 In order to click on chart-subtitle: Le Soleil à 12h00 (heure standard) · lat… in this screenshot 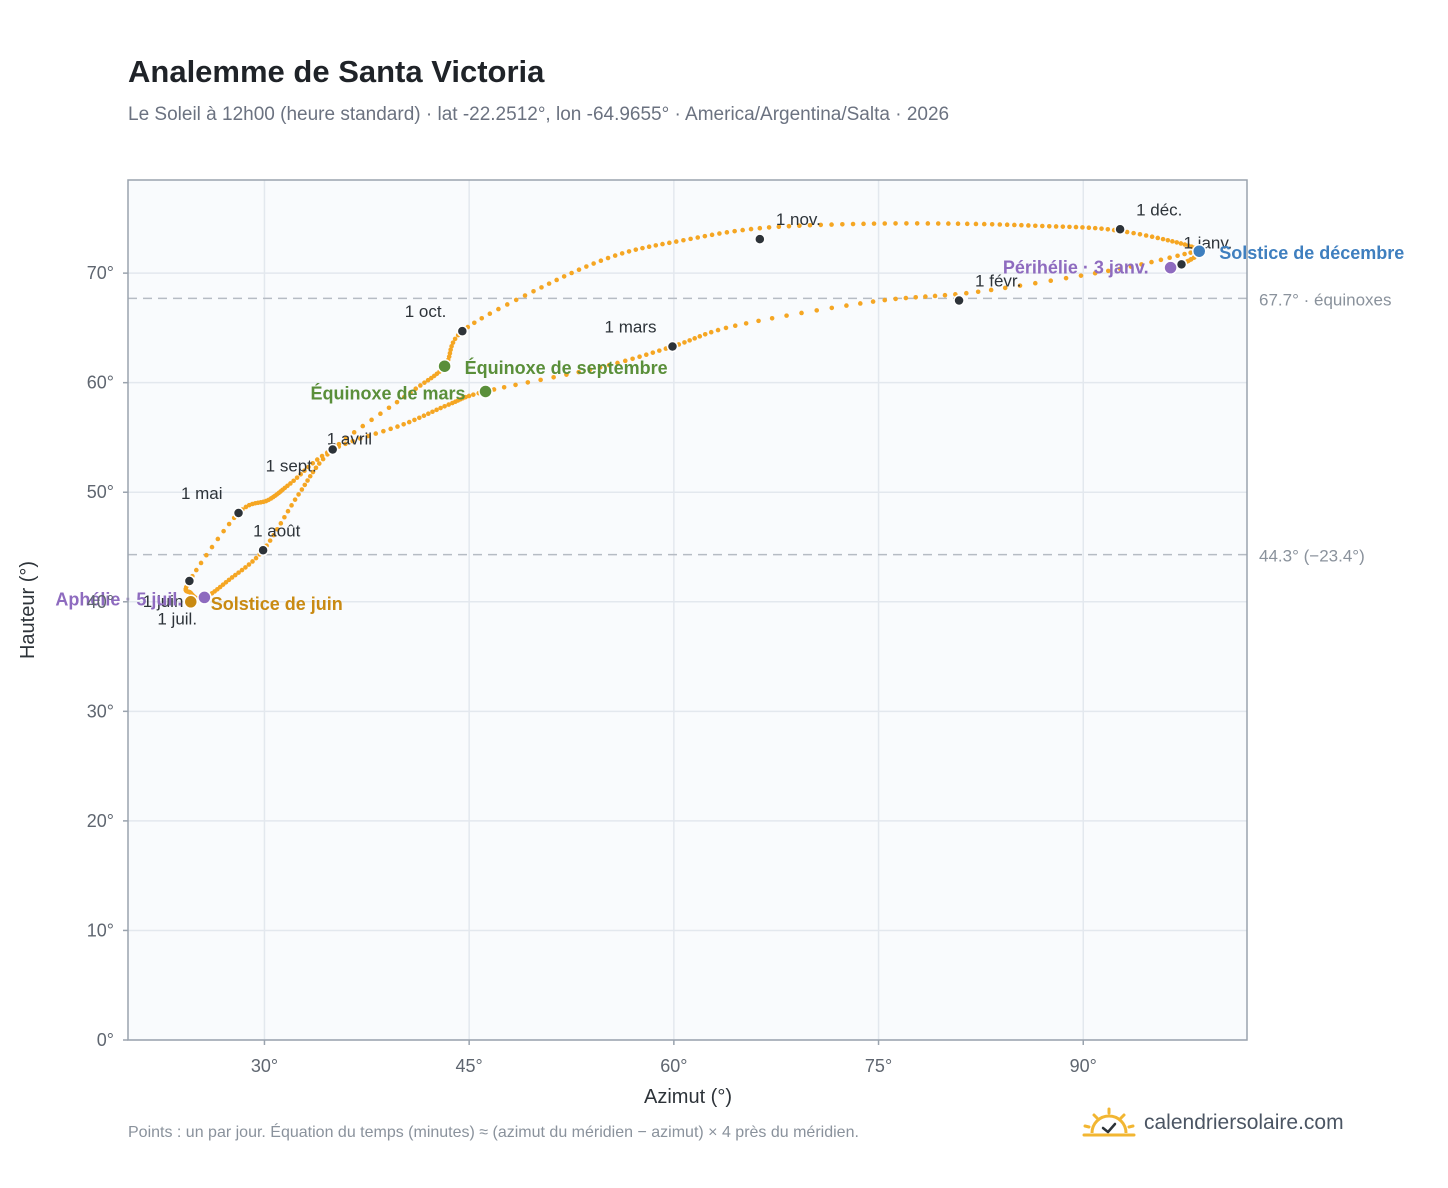, I will do `click(539, 114)`.